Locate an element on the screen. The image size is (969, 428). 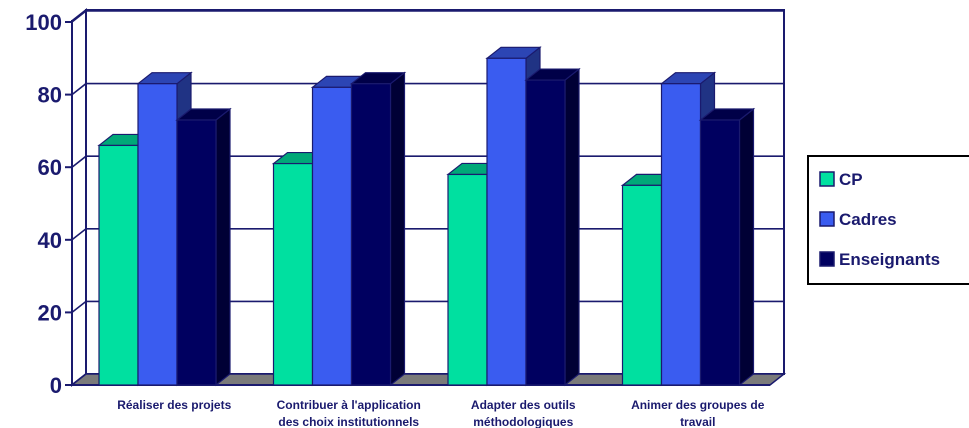
x-tick-label: Réaliser des projets is located at coordinates (174, 405).